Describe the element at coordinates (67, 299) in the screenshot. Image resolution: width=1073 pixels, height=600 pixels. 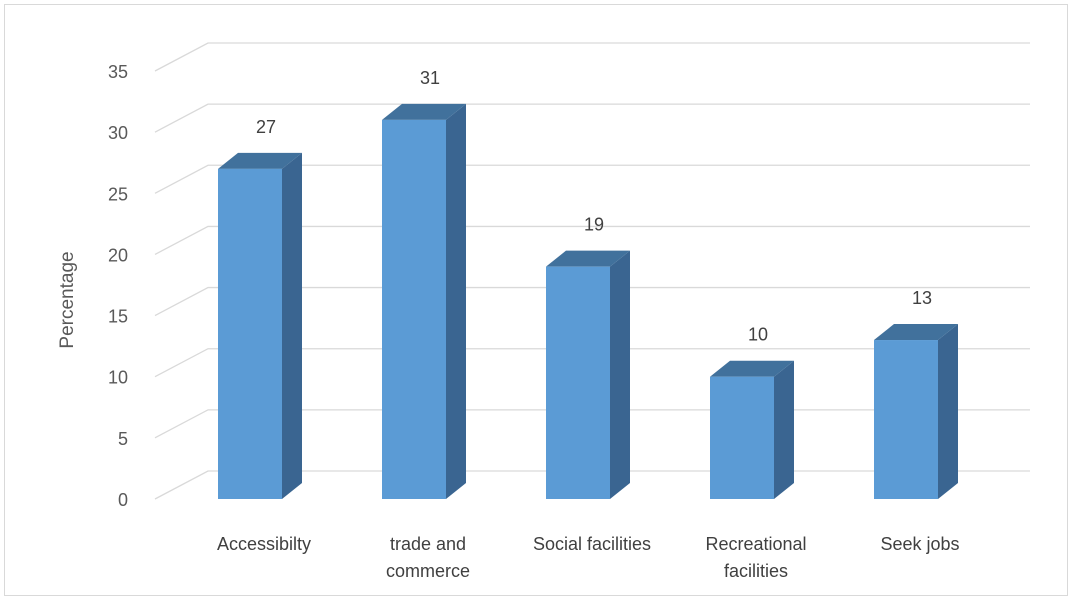
I see `y-axis-label: Percentage` at that location.